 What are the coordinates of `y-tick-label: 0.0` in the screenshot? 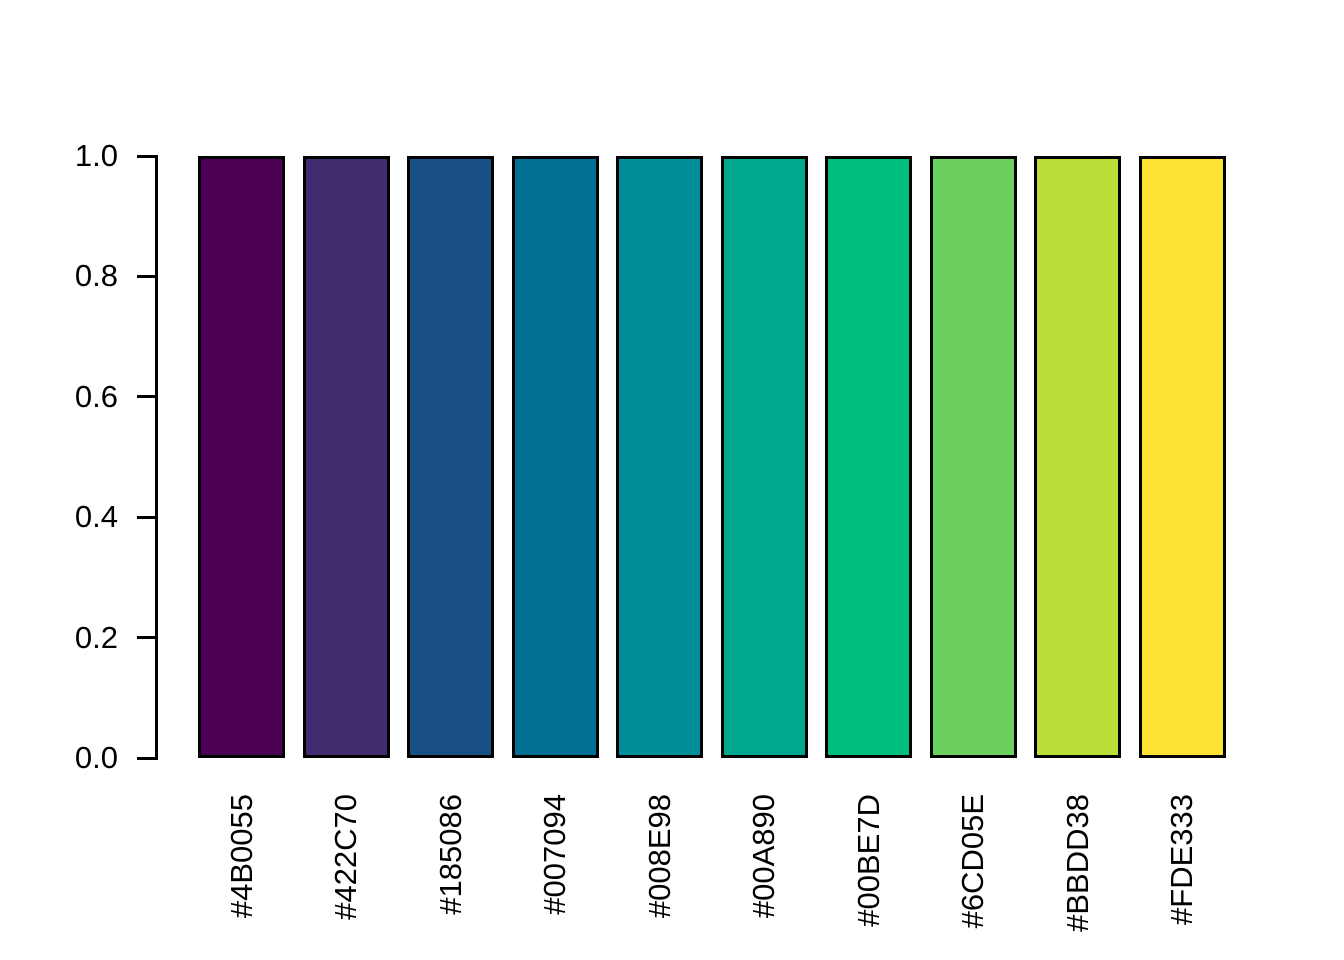 It's located at (96, 757).